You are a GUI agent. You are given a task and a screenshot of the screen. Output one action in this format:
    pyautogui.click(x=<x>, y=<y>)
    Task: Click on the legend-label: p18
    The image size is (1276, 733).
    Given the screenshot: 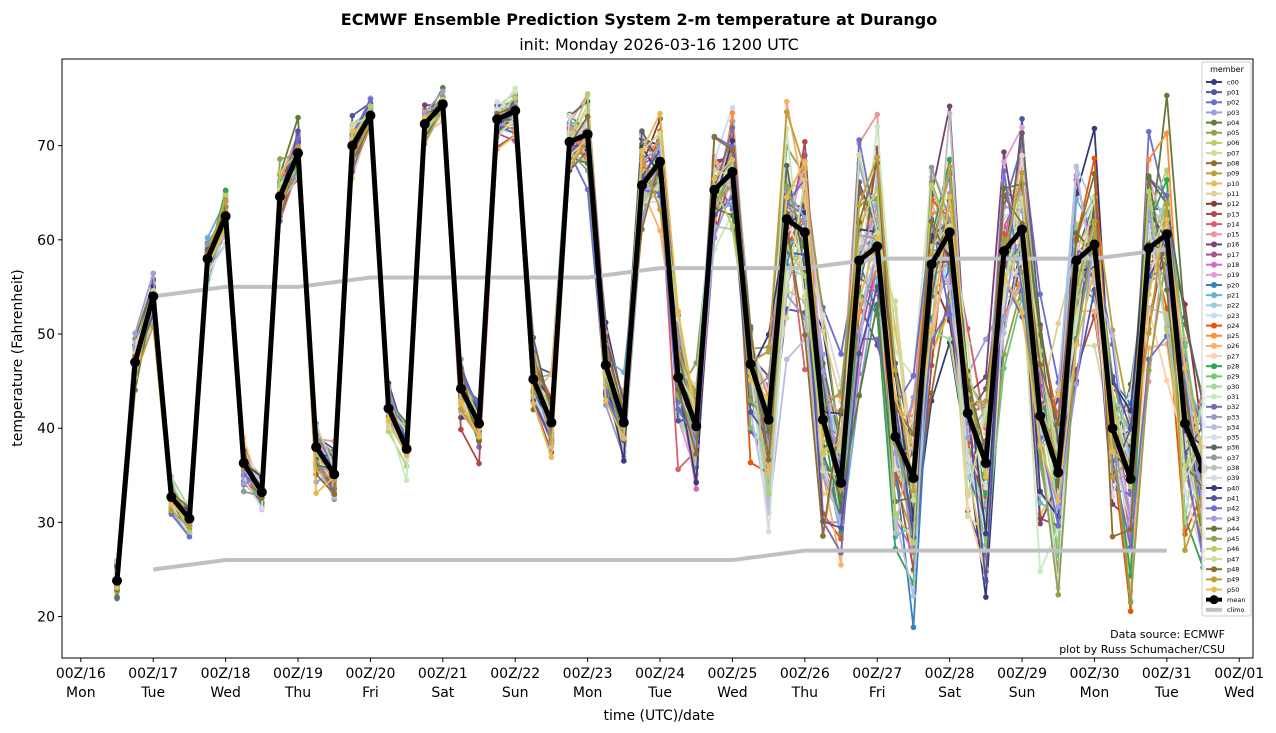 What is the action you would take?
    pyautogui.click(x=1233, y=265)
    